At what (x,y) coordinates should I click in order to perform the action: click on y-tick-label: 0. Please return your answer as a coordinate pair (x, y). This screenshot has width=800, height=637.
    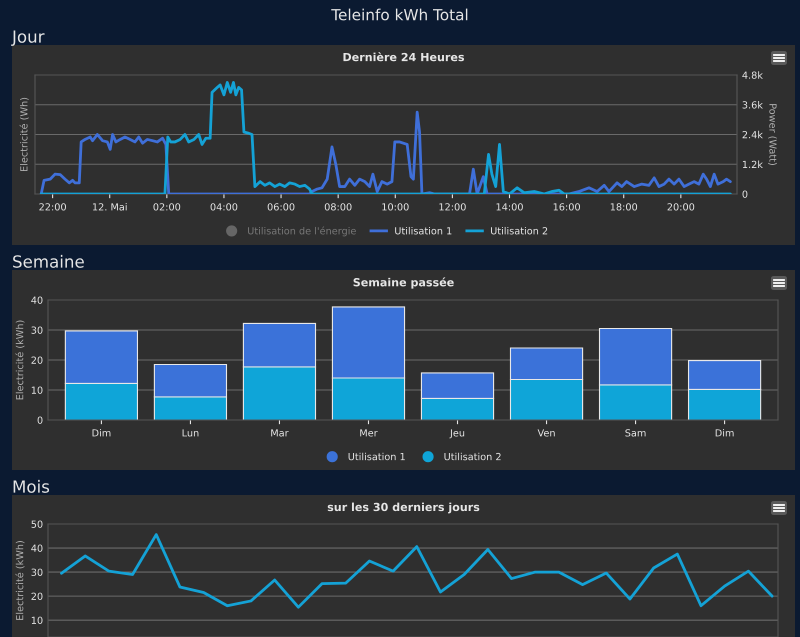
    Looking at the image, I should click on (40, 420).